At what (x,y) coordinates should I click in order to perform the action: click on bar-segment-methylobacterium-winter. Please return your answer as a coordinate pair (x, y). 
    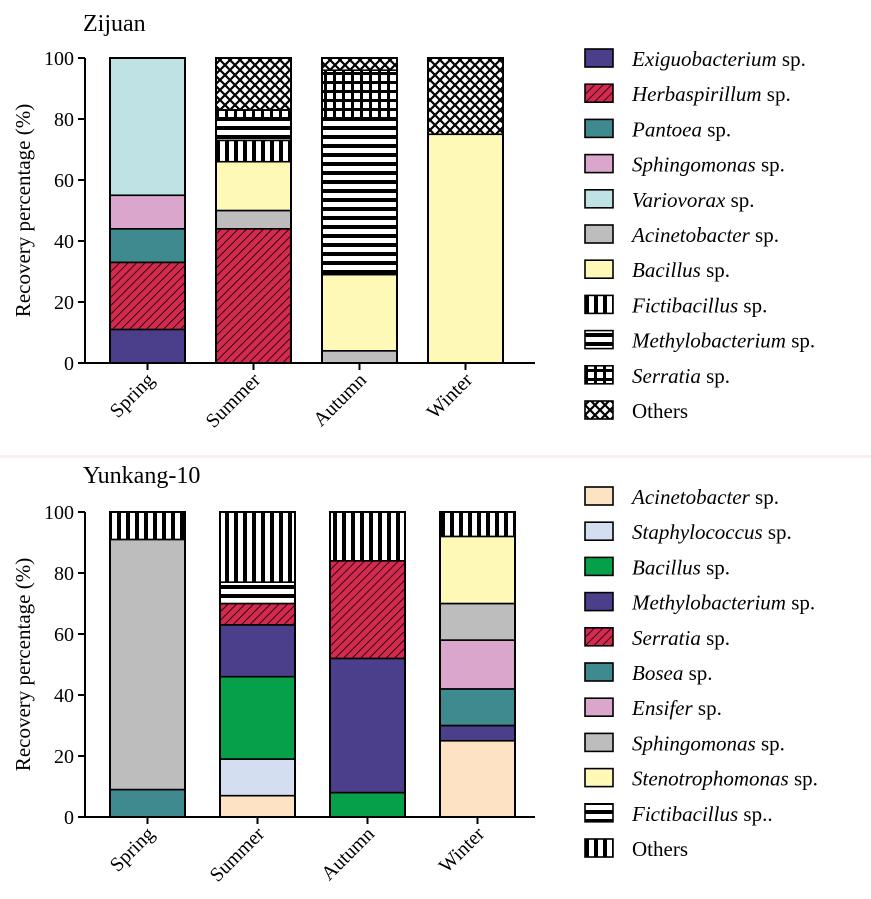
    Looking at the image, I should click on (477, 733).